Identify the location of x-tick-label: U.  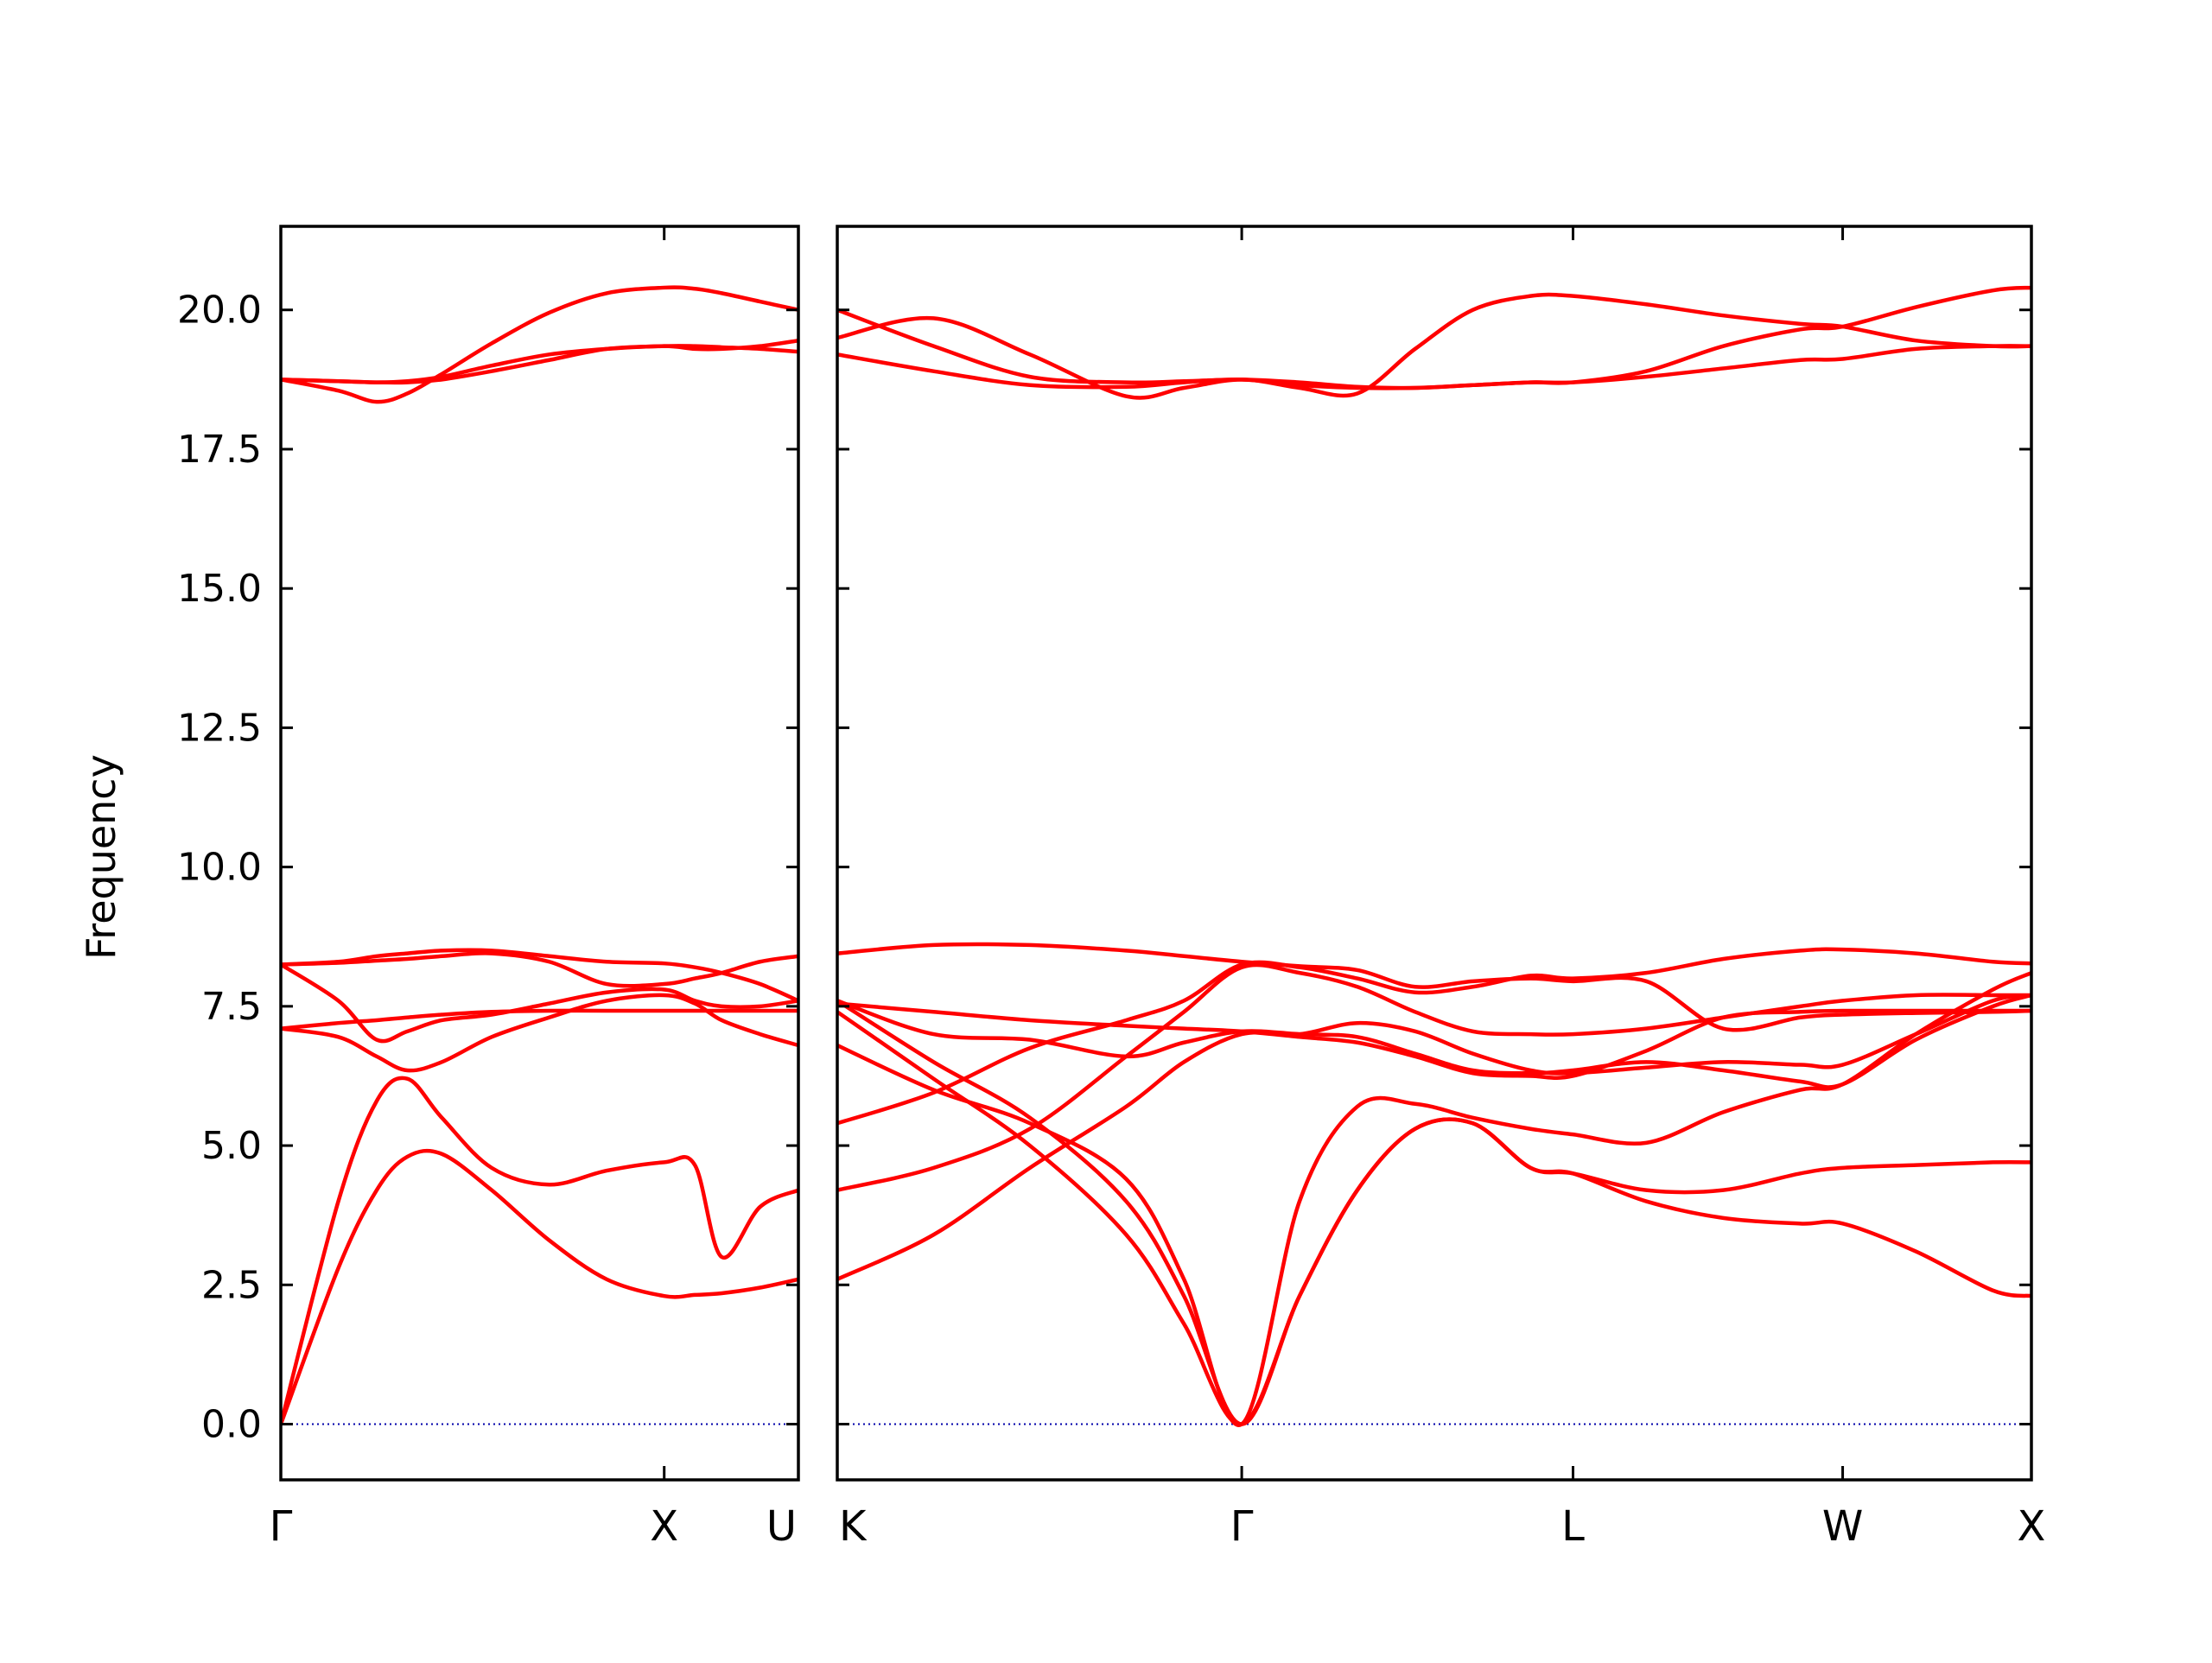
(781, 1527).